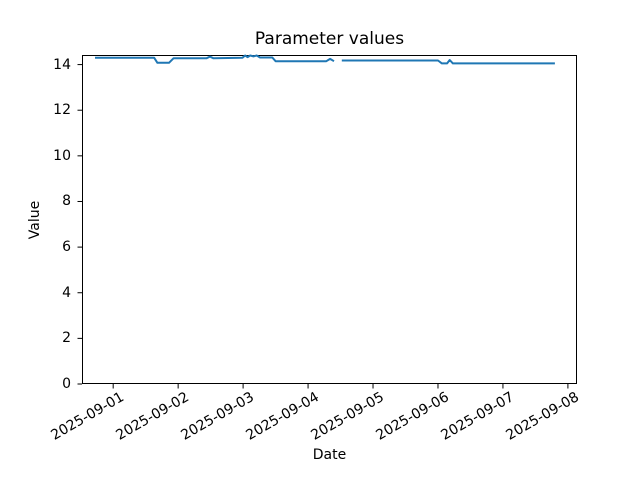  What do you see at coordinates (329, 455) in the screenshot?
I see `x-axis-label: Date` at bounding box center [329, 455].